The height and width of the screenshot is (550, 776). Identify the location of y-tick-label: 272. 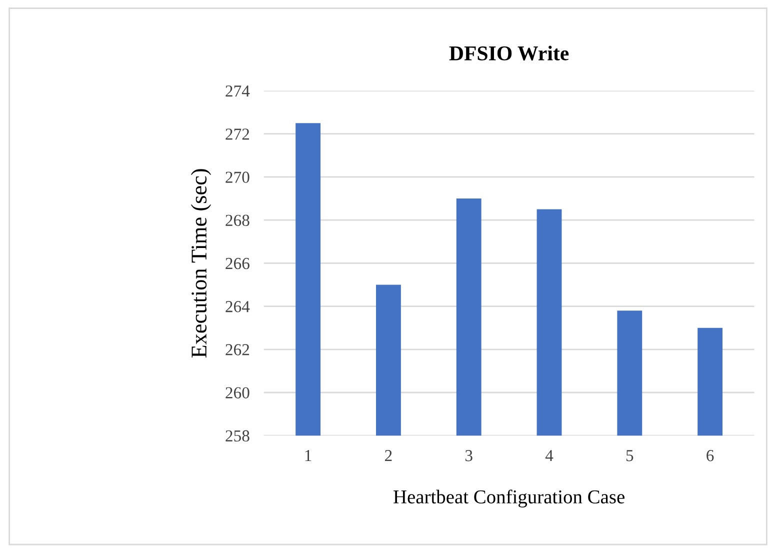
(238, 134).